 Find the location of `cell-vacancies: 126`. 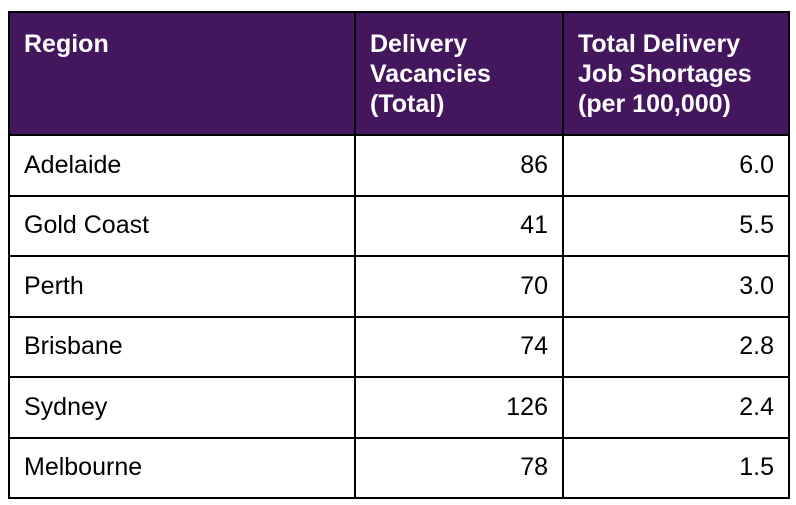

cell-vacancies: 126 is located at coordinates (459, 407).